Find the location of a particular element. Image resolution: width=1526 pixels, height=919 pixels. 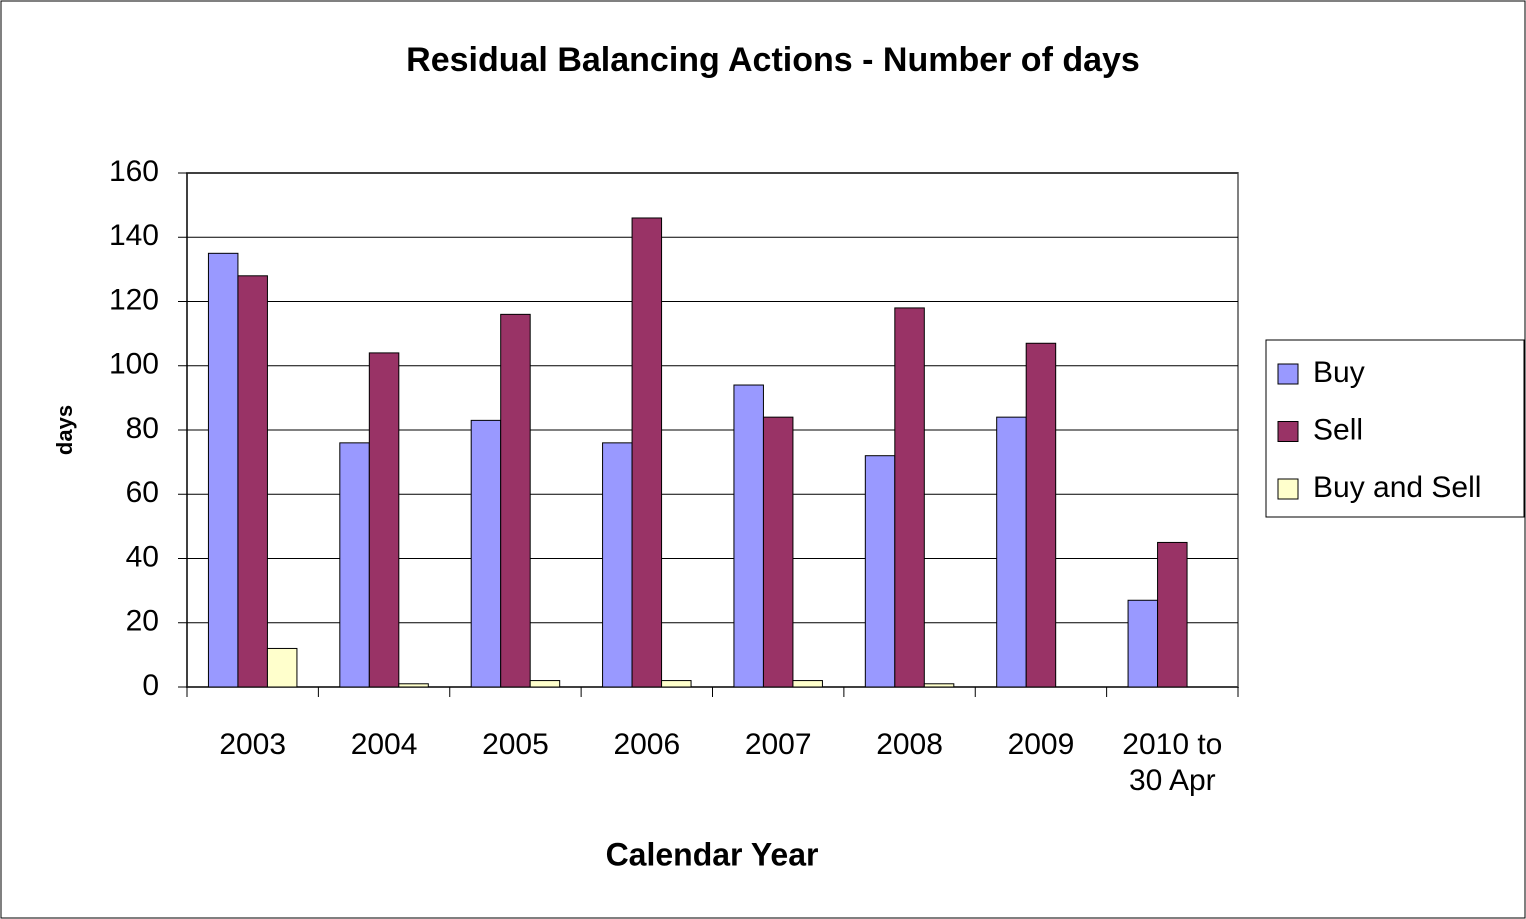

y-tick-label: 100 is located at coordinates (134, 364).